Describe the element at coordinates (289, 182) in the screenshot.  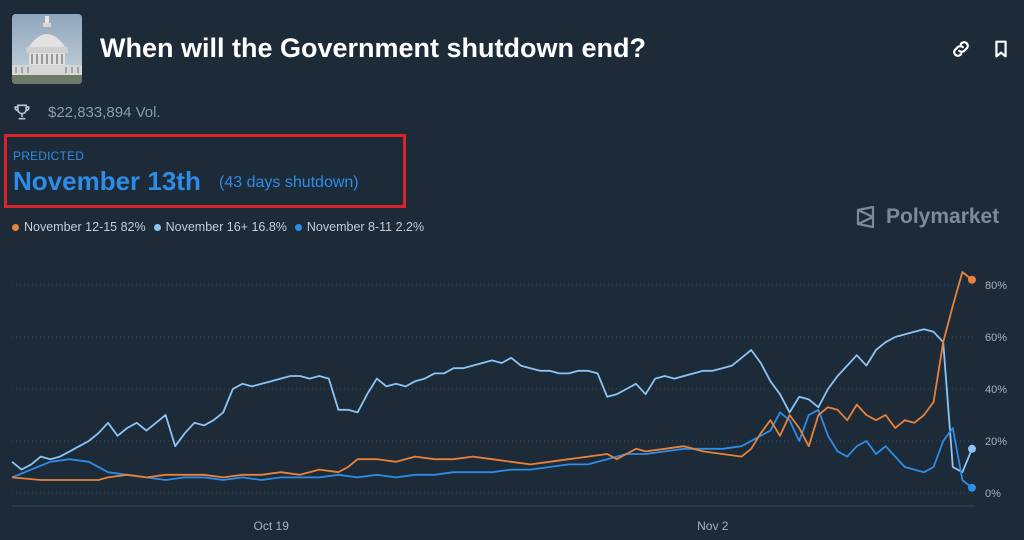
I see `prediction-note: (43 days shutdown)` at that location.